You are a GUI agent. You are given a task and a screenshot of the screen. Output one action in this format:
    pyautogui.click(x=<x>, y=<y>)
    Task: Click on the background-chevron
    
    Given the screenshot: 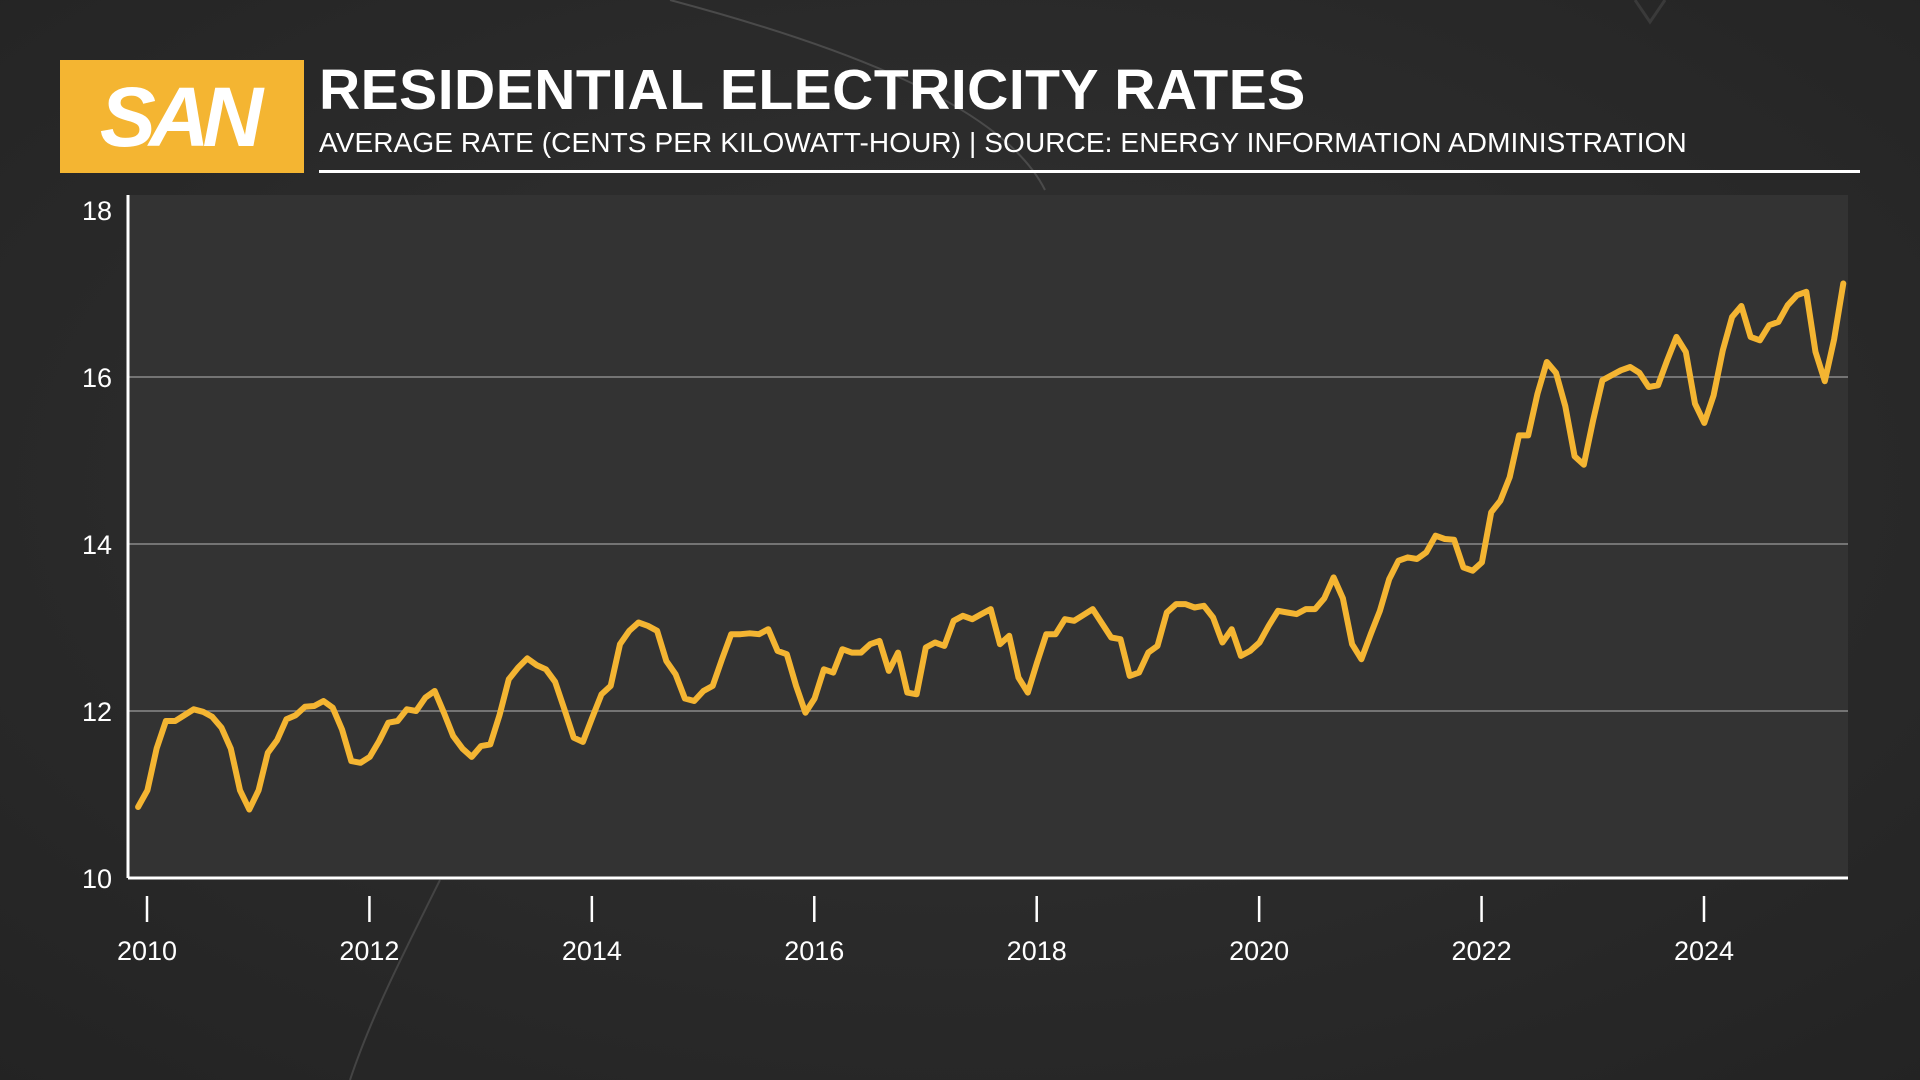 What is the action you would take?
    pyautogui.click(x=1650, y=12)
    